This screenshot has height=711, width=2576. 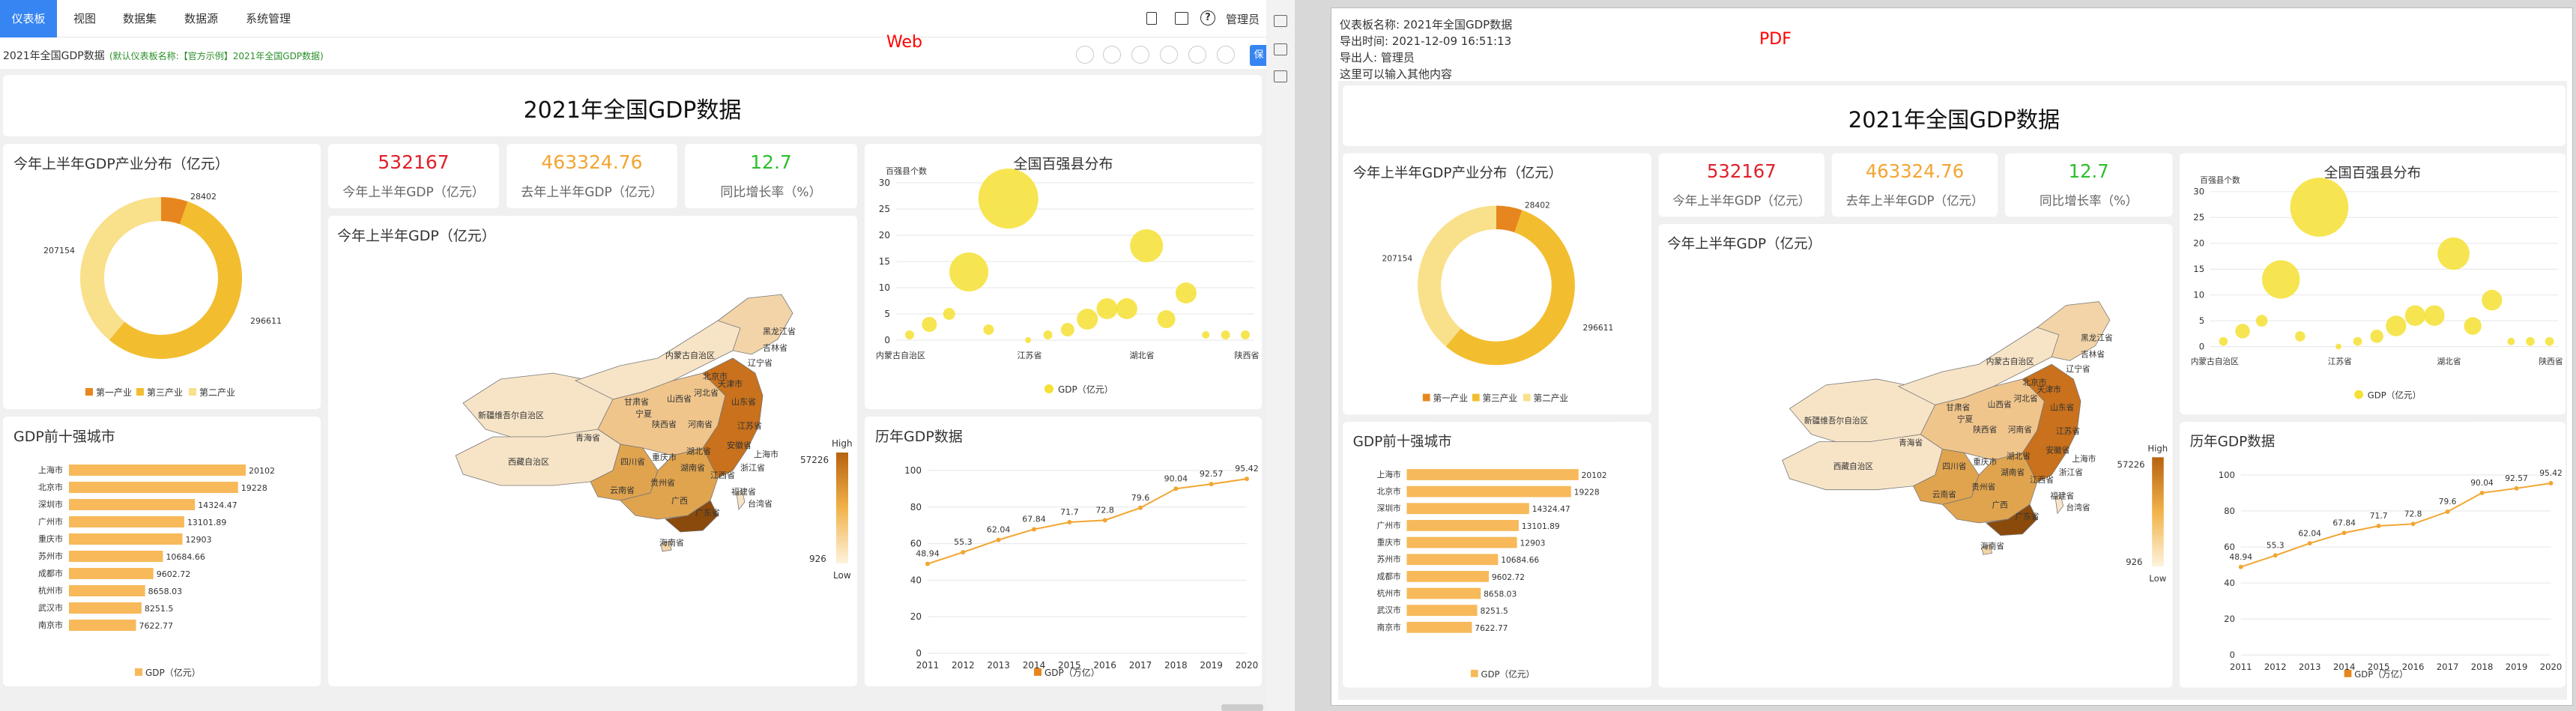 What do you see at coordinates (1151, 18) in the screenshot?
I see `nav-doc-icon` at bounding box center [1151, 18].